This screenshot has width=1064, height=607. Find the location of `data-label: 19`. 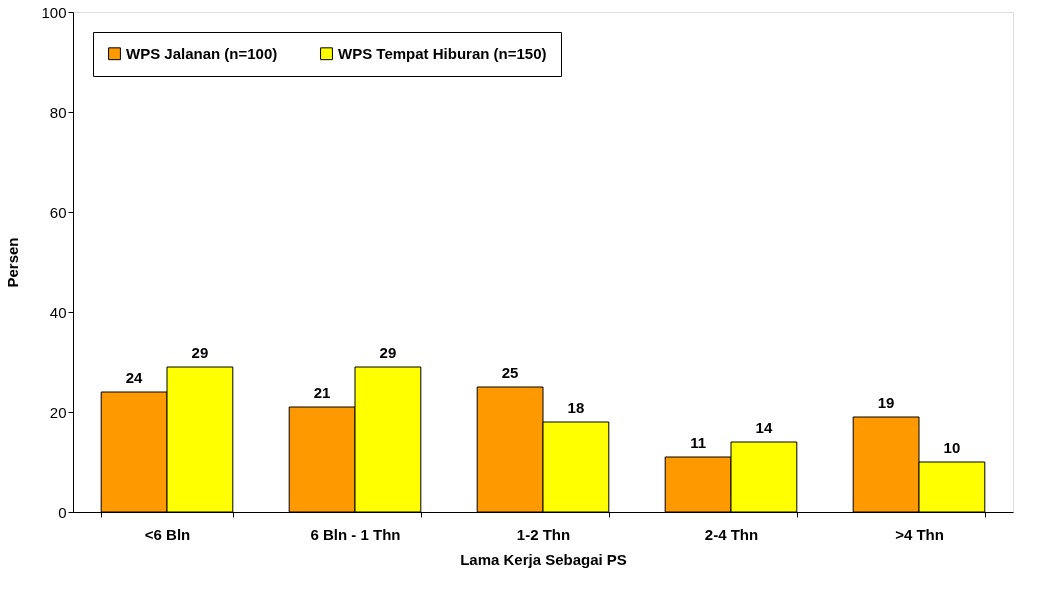

data-label: 19 is located at coordinates (886, 402).